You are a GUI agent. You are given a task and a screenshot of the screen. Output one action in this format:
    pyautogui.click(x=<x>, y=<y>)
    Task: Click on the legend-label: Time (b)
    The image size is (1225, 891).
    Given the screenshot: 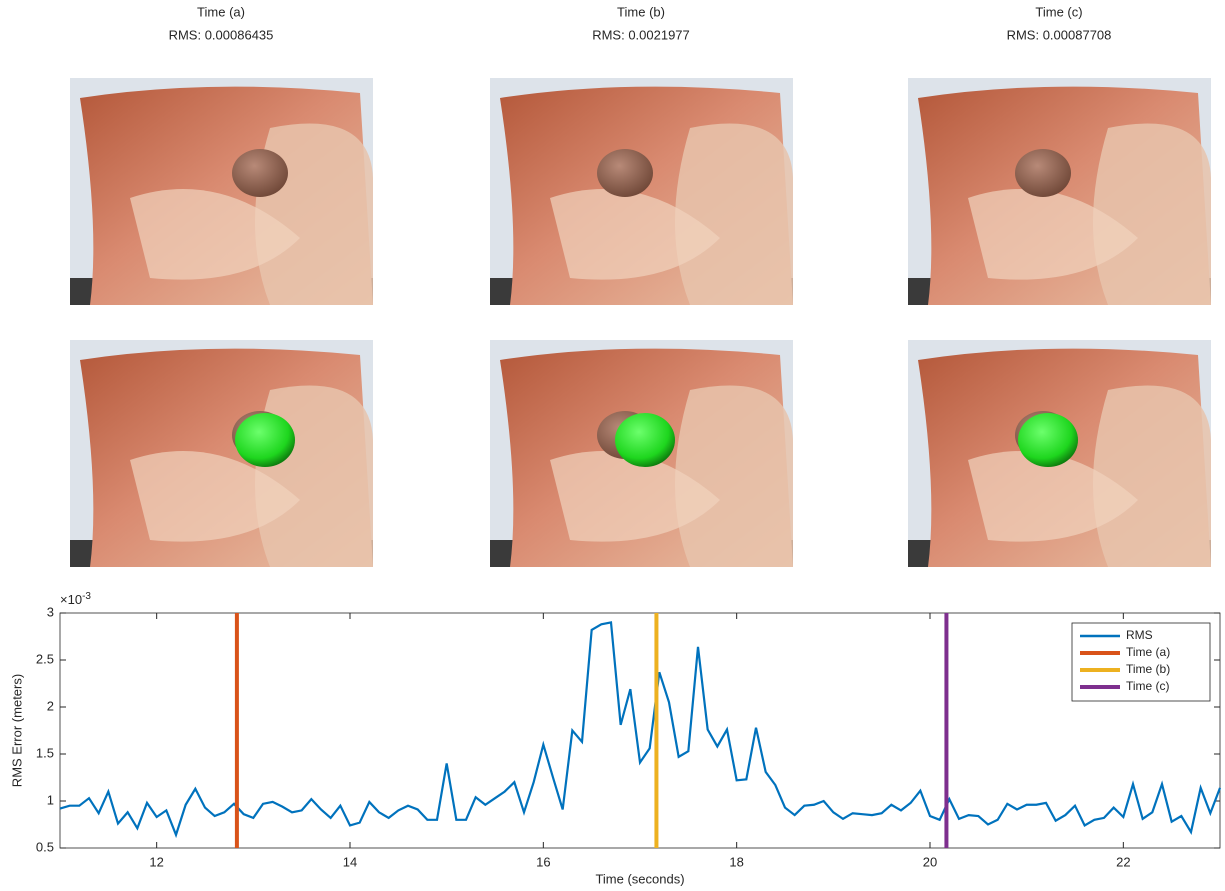 What is the action you would take?
    pyautogui.click(x=1148, y=669)
    